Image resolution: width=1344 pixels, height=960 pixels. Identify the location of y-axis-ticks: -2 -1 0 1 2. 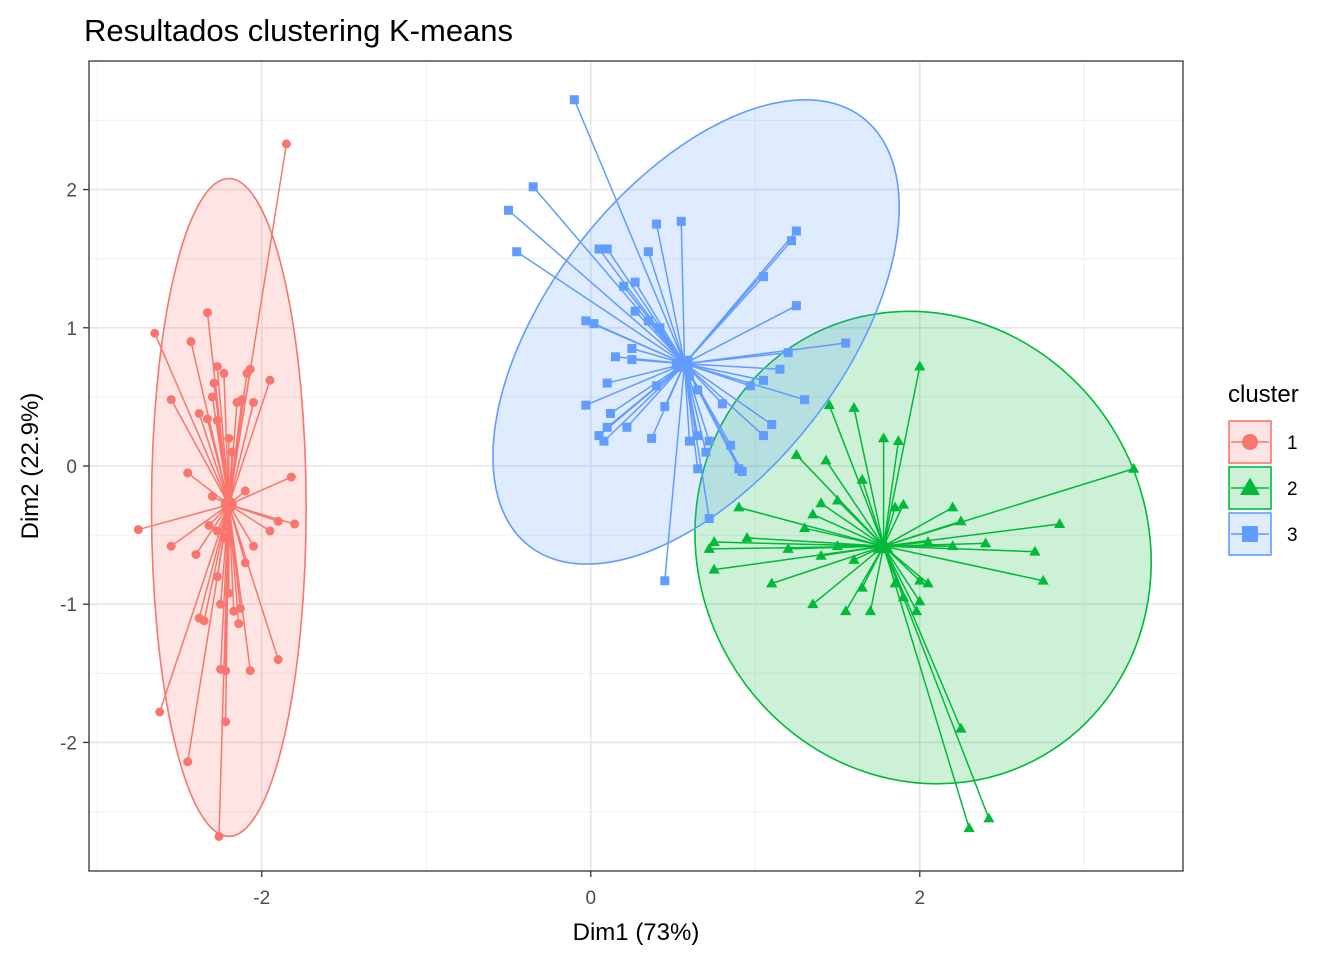
(74, 467).